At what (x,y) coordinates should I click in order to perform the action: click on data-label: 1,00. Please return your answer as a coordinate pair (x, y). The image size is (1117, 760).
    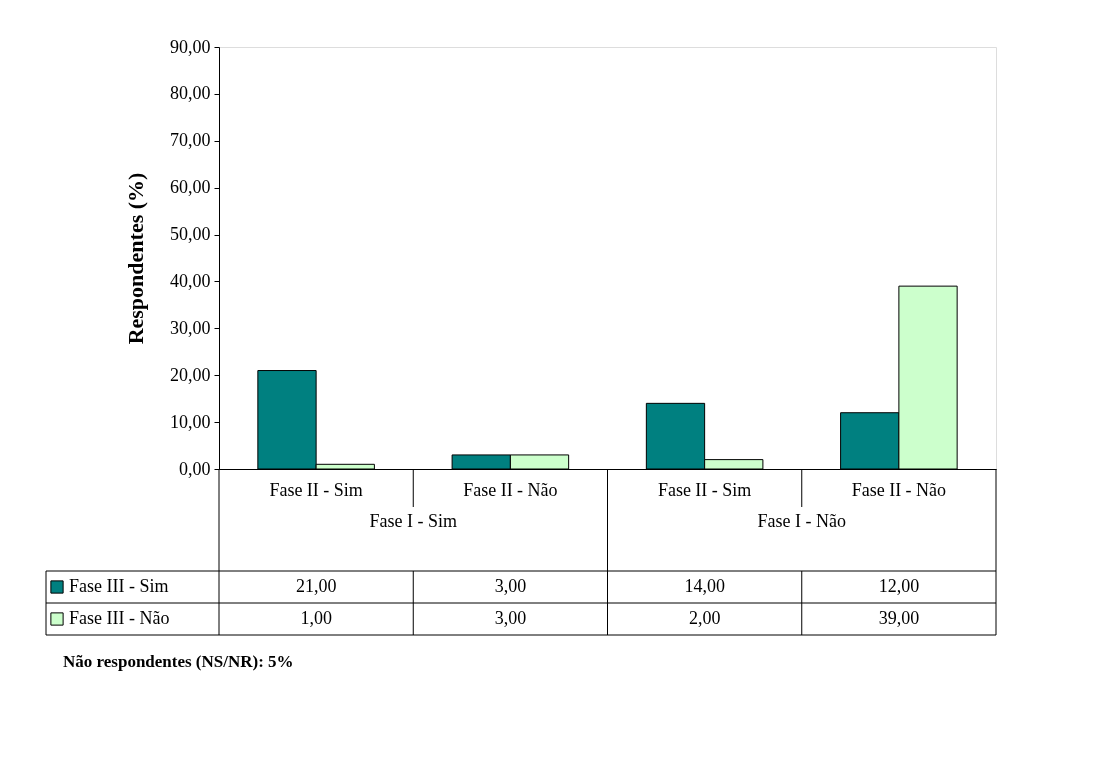
    Looking at the image, I should click on (316, 618).